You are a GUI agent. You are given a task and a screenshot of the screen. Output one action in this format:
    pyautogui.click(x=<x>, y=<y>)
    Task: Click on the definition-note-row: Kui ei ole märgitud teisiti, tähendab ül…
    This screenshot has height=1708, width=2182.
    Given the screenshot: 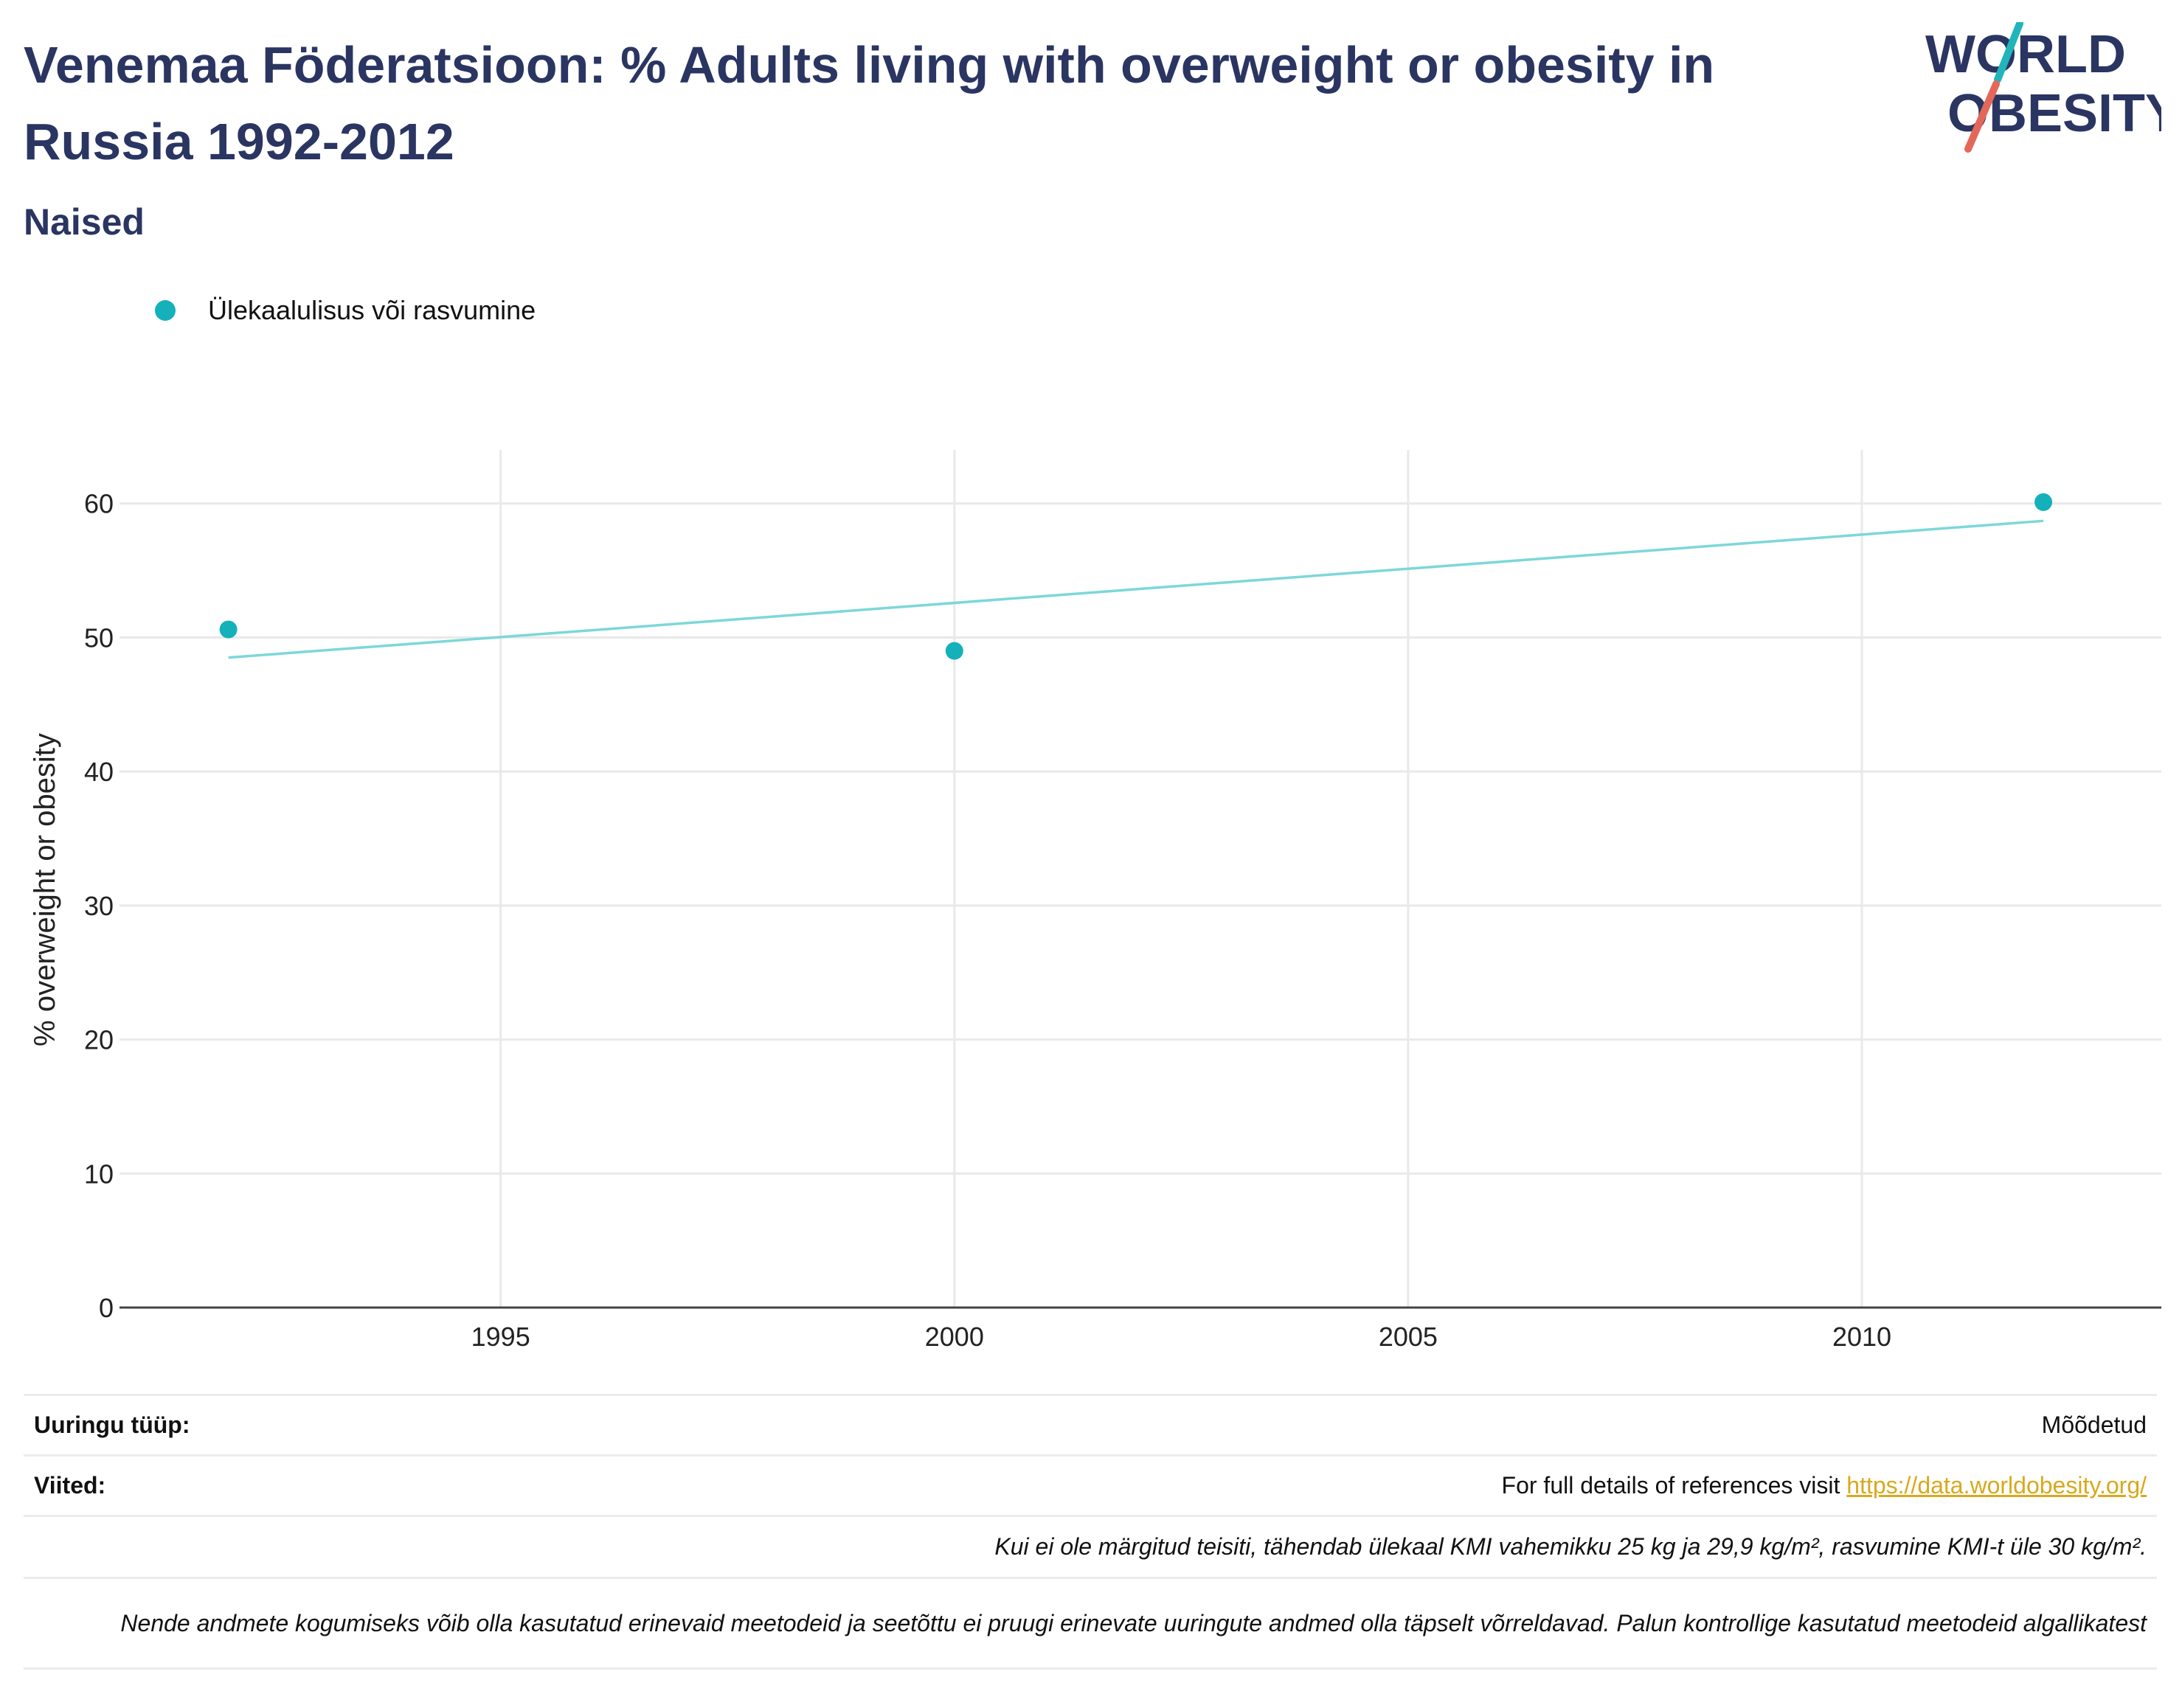 What is the action you would take?
    pyautogui.click(x=1090, y=1546)
    